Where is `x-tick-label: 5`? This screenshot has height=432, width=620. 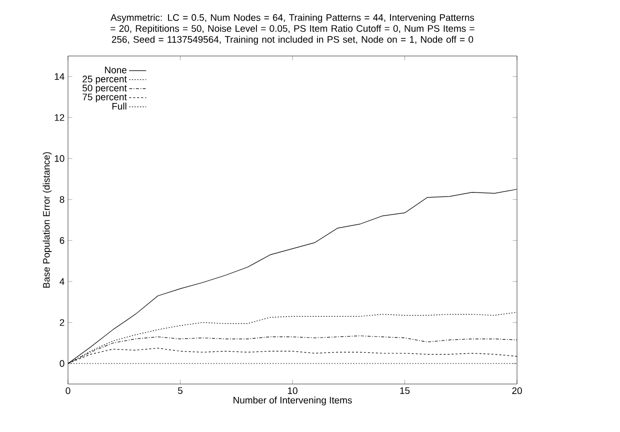
x-tick-label: 5 is located at coordinates (180, 390).